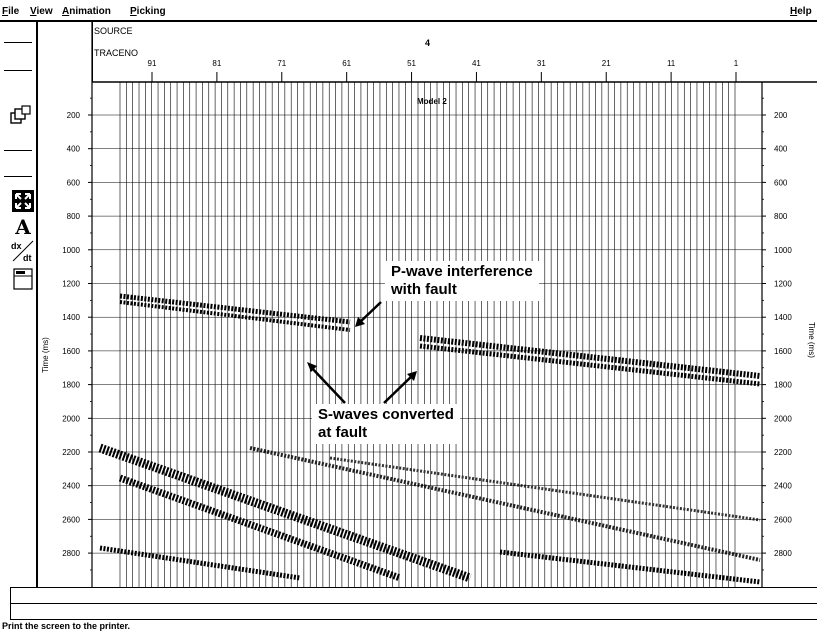  Describe the element at coordinates (346, 63) in the screenshot. I see `trace-tick-label: 61` at that location.